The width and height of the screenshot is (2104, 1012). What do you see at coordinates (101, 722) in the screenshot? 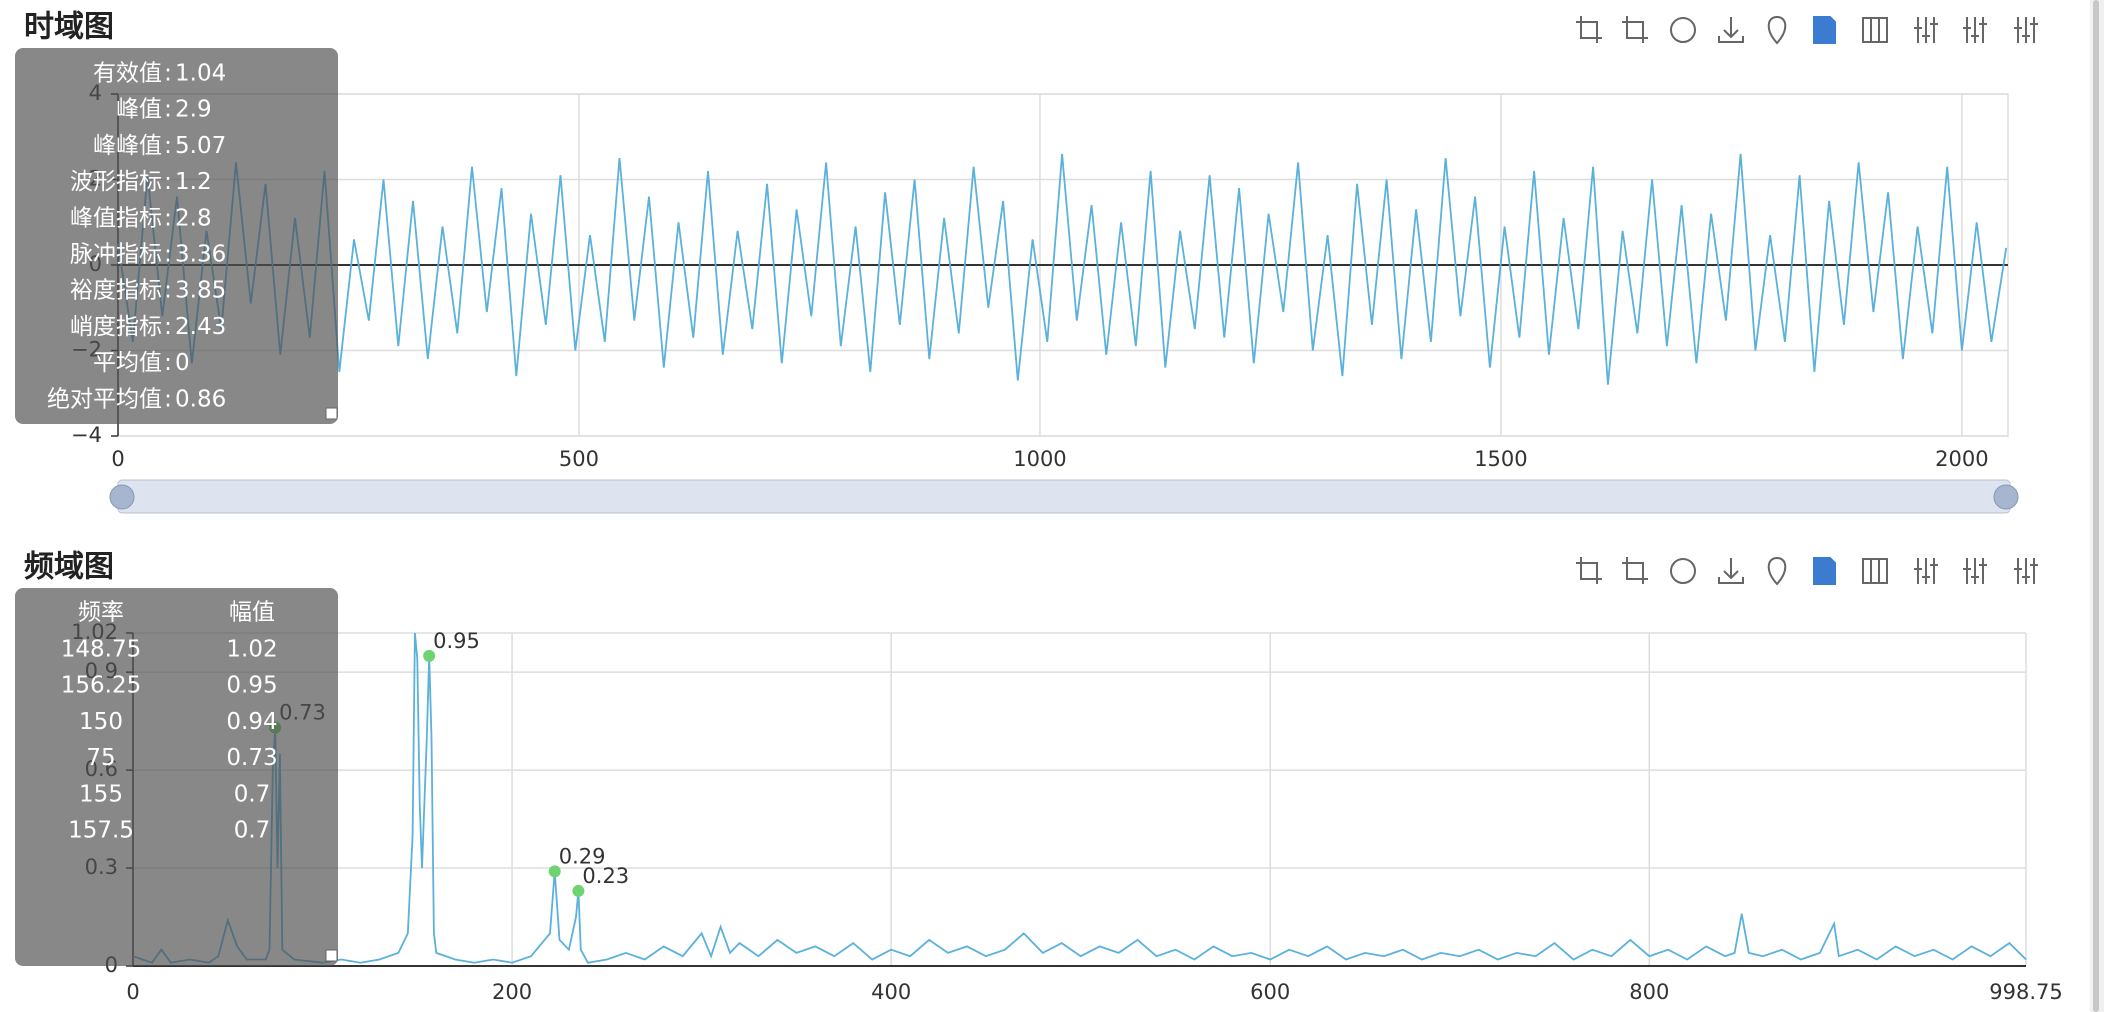
I see `table-cell: 150` at bounding box center [101, 722].